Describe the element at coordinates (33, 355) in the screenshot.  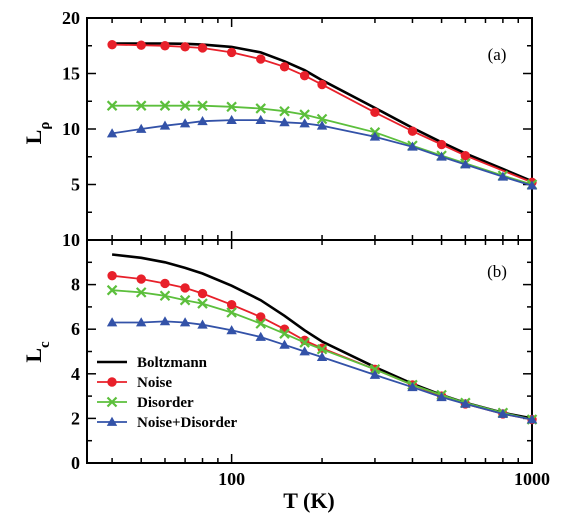
I see `panel-b-ylabel-main: L` at that location.